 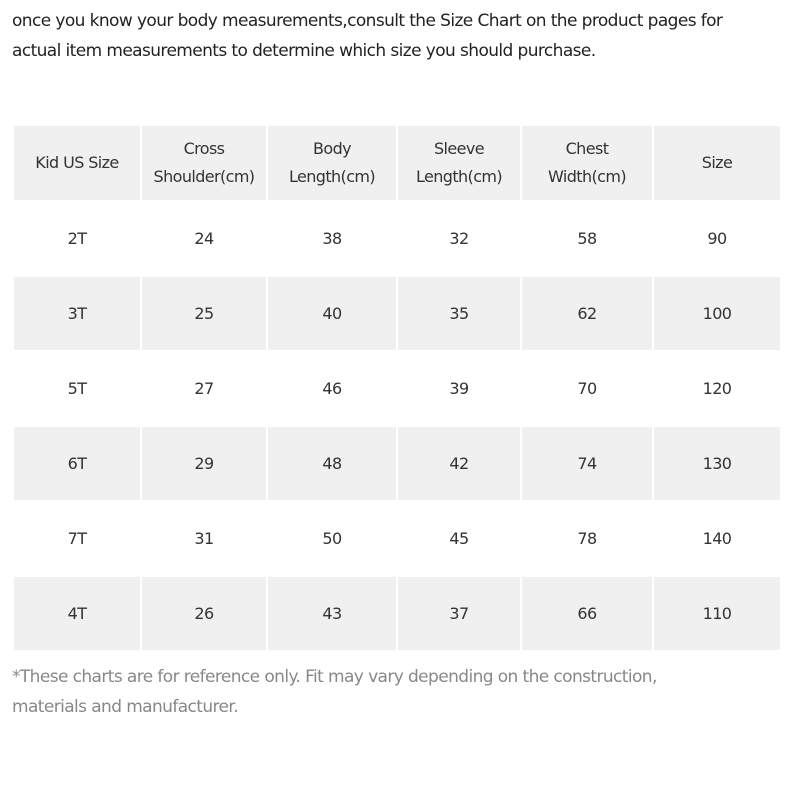 What do you see at coordinates (459, 163) in the screenshot?
I see `header-cell: Sleeve Length(cm)` at bounding box center [459, 163].